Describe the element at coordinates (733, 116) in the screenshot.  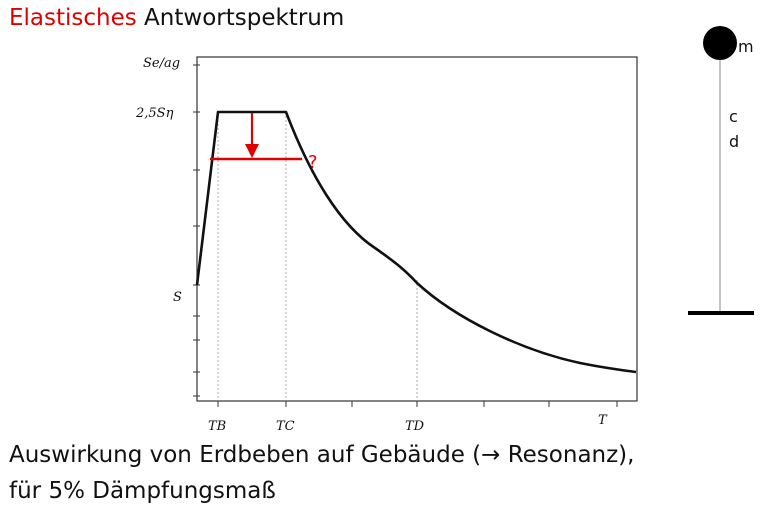
I see `stiffness-label: c` at that location.